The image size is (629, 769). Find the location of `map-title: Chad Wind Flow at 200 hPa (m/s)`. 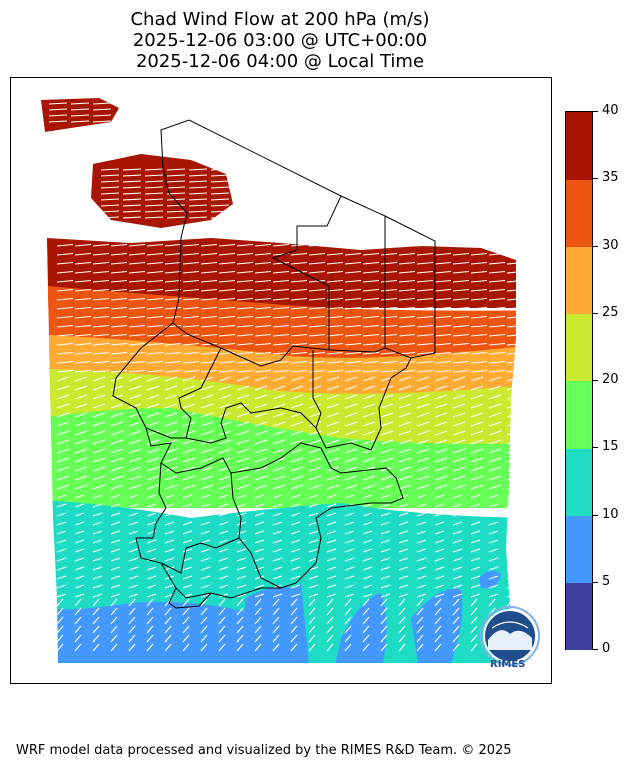

map-title: Chad Wind Flow at 200 hPa (m/s) is located at coordinates (280, 19).